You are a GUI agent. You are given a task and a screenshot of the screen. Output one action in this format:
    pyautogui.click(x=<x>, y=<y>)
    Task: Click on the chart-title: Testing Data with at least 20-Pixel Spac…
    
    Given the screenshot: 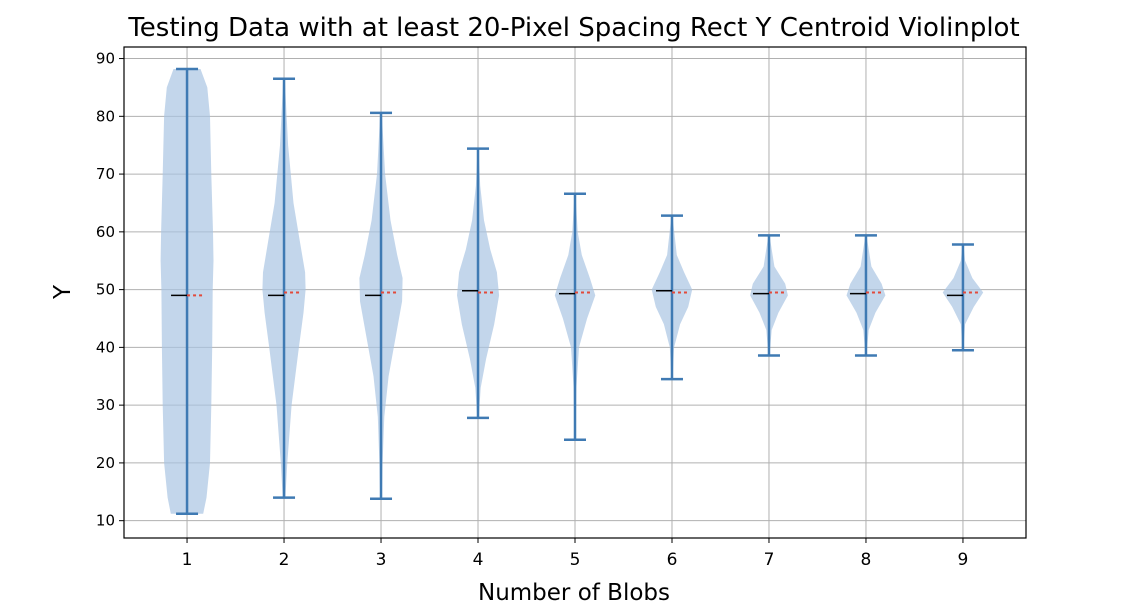 What is the action you would take?
    pyautogui.click(x=573, y=28)
    